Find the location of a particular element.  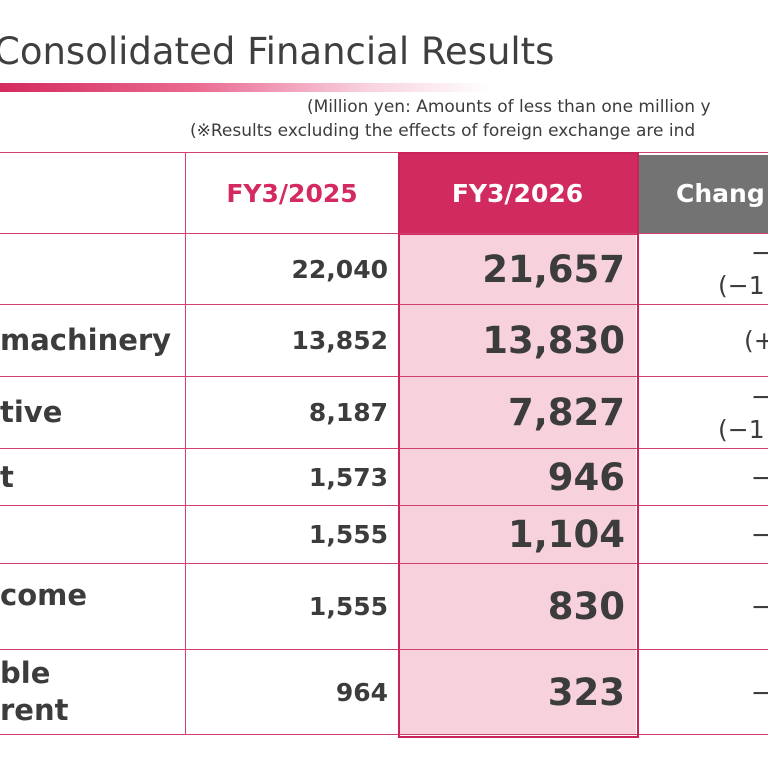

header-fy2026: FY3/2026 is located at coordinates (517, 193).